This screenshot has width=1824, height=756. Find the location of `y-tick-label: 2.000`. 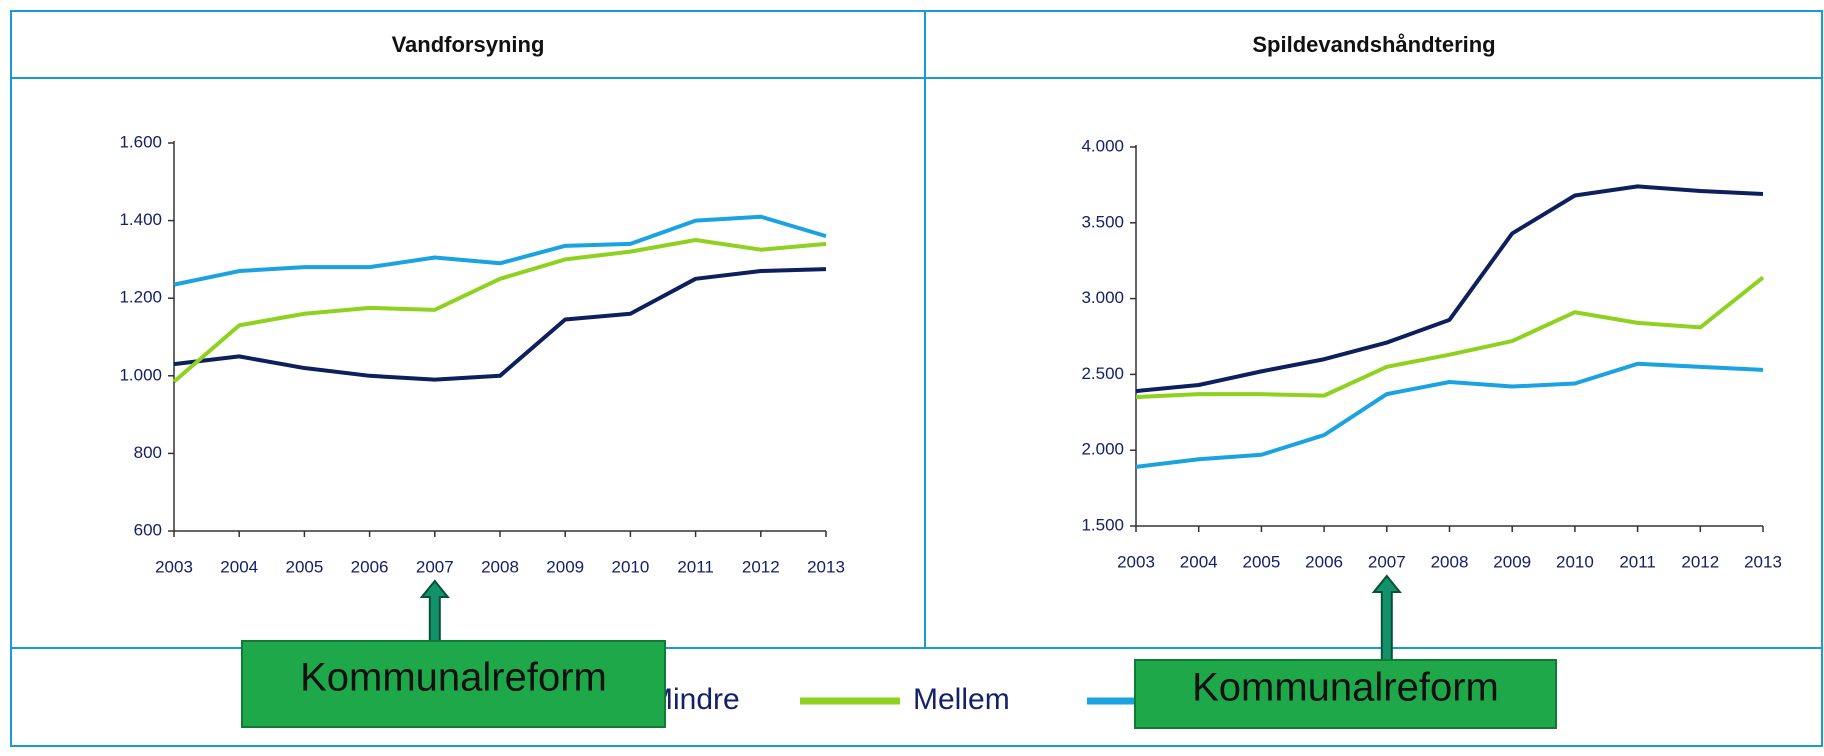

y-tick-label: 2.000 is located at coordinates (1102, 449).